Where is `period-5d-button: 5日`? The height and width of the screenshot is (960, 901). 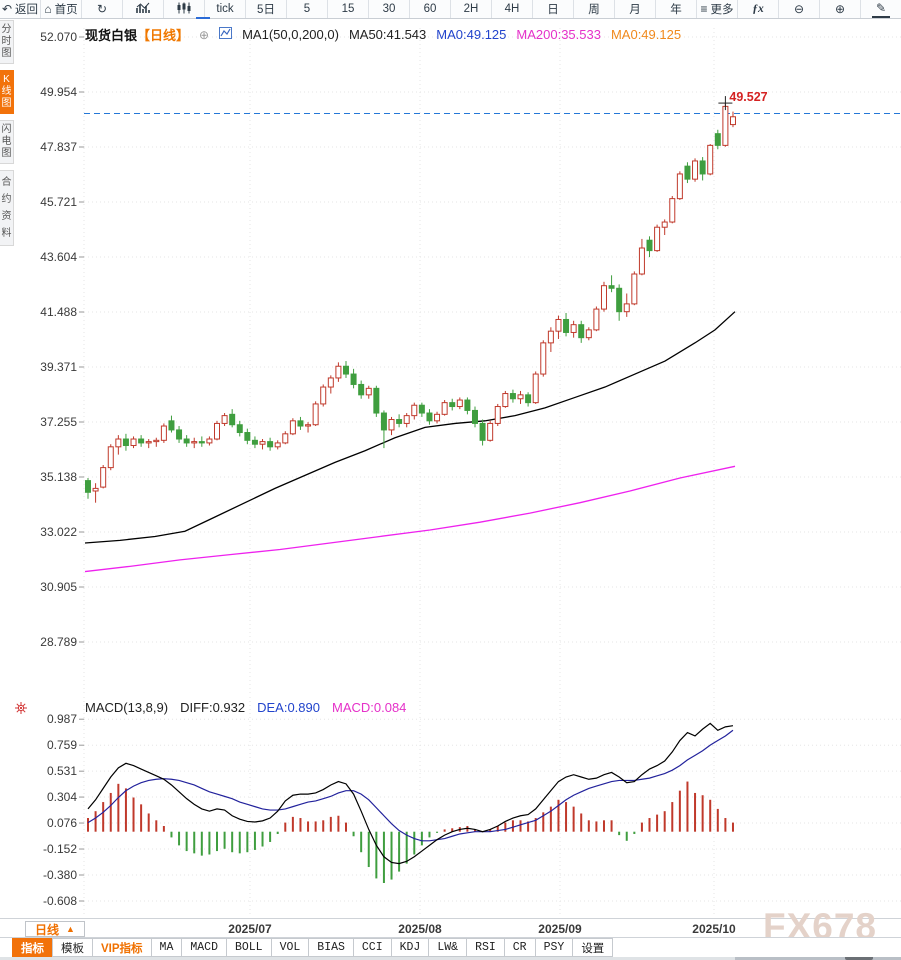 period-5d-button: 5日 is located at coordinates (266, 9).